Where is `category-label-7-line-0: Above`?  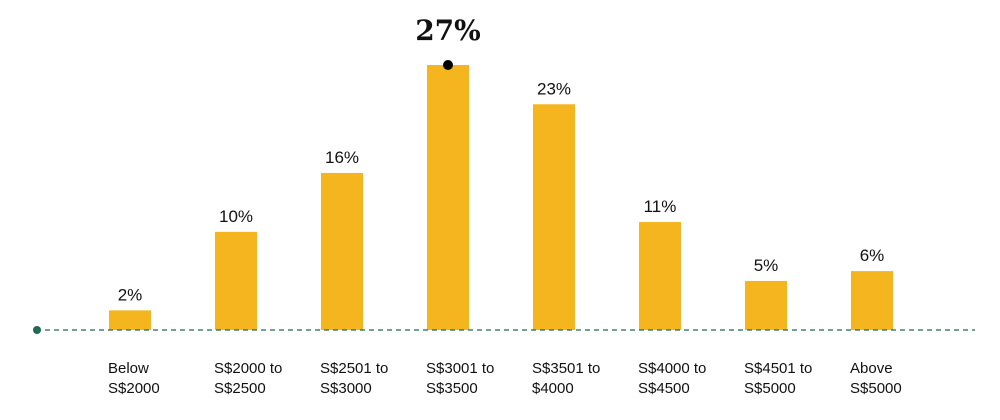
category-label-7-line-0: Above is located at coordinates (871, 368).